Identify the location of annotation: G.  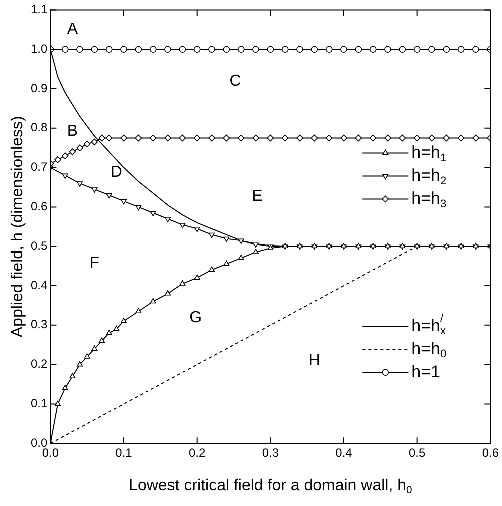
(196, 317).